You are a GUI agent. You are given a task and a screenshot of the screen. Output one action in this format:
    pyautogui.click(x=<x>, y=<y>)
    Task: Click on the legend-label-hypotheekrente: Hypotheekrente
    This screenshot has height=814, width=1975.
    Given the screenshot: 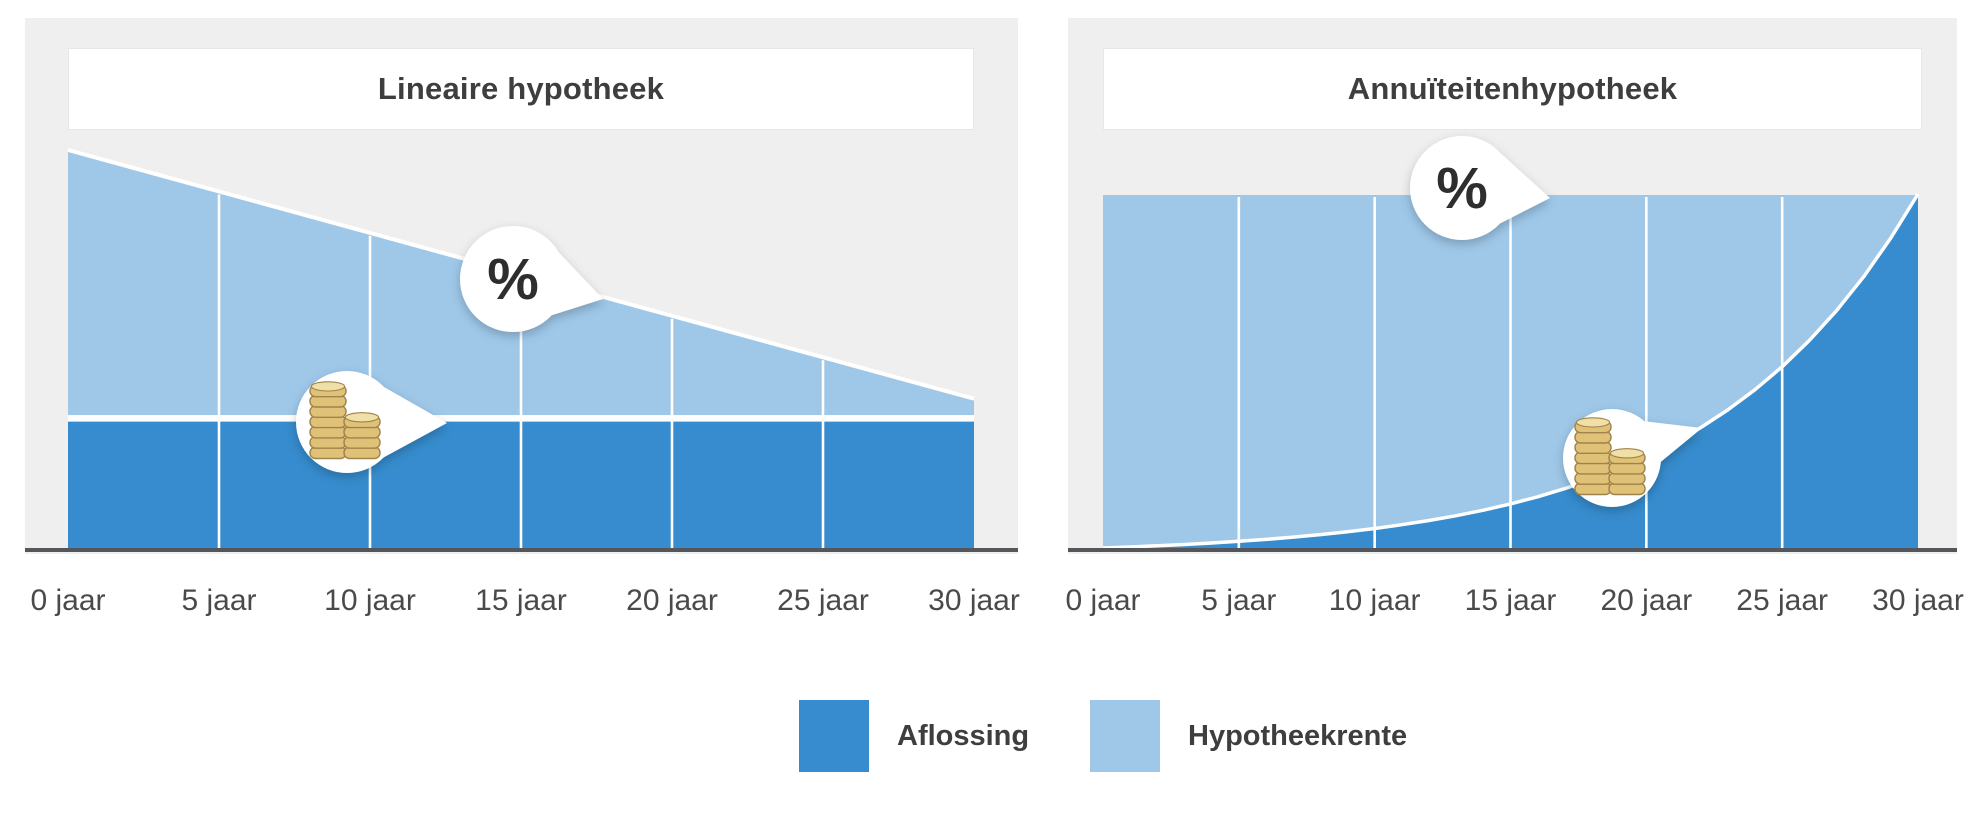 What is the action you would take?
    pyautogui.click(x=1298, y=735)
    